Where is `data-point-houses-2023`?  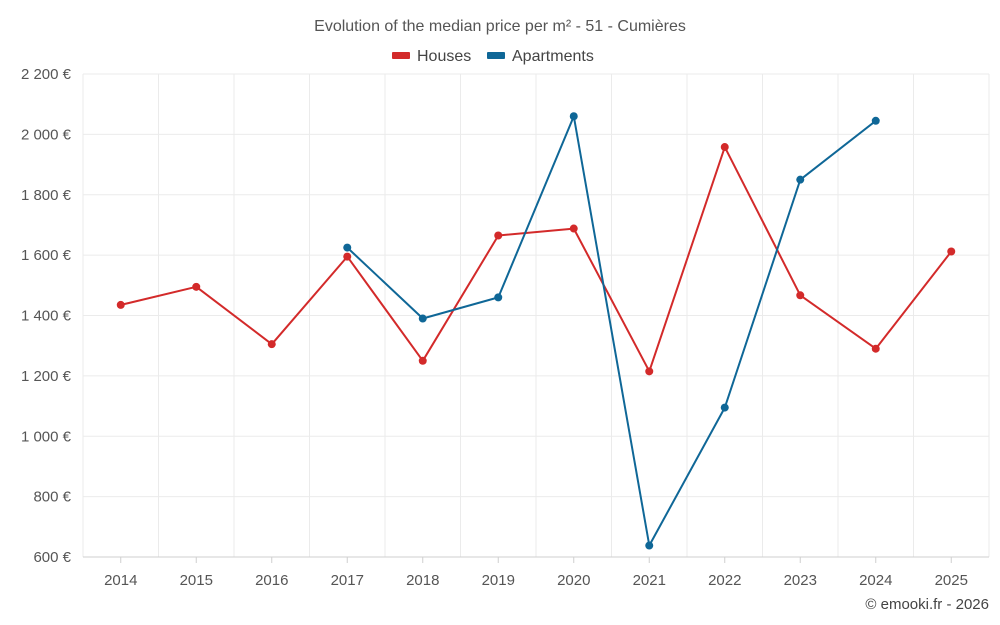
data-point-houses-2023 is located at coordinates (800, 295).